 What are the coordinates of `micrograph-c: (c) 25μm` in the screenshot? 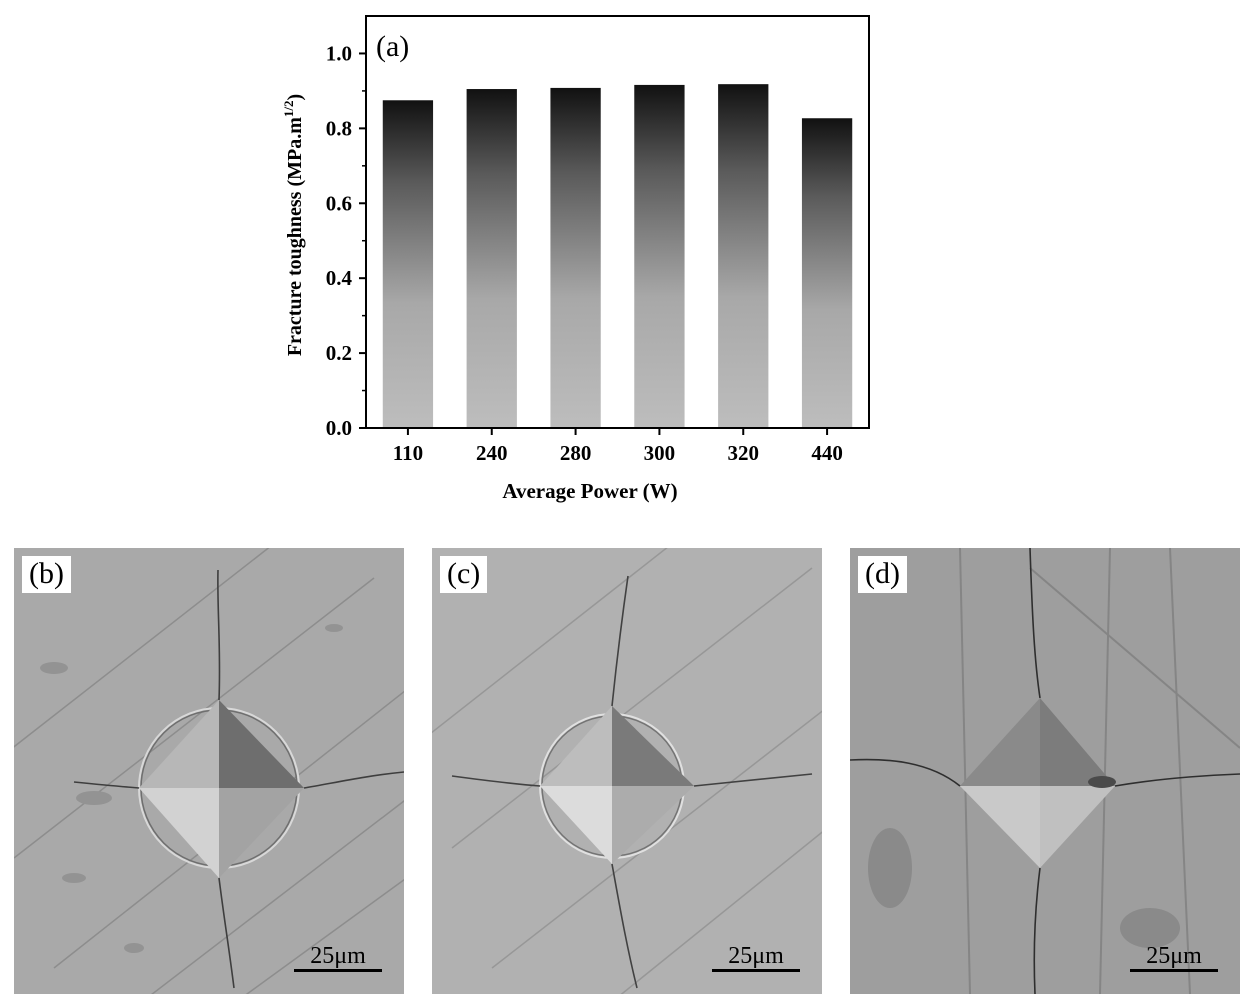 It's located at (627, 771).